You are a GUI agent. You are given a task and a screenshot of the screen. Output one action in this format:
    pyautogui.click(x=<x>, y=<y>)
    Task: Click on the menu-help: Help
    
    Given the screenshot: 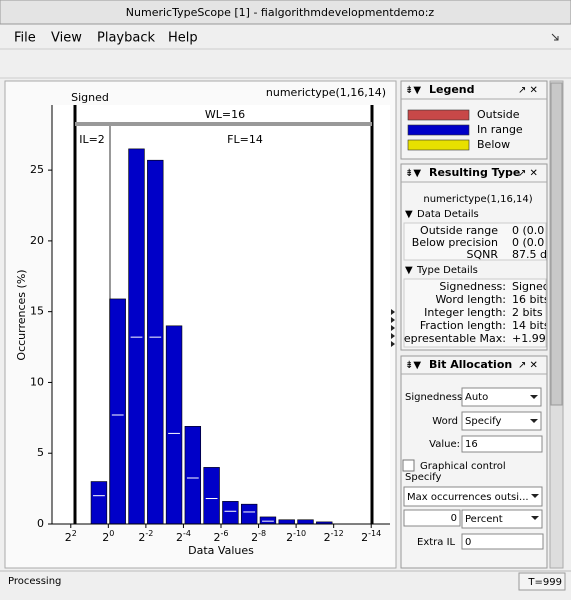 What is the action you would take?
    pyautogui.click(x=183, y=38)
    